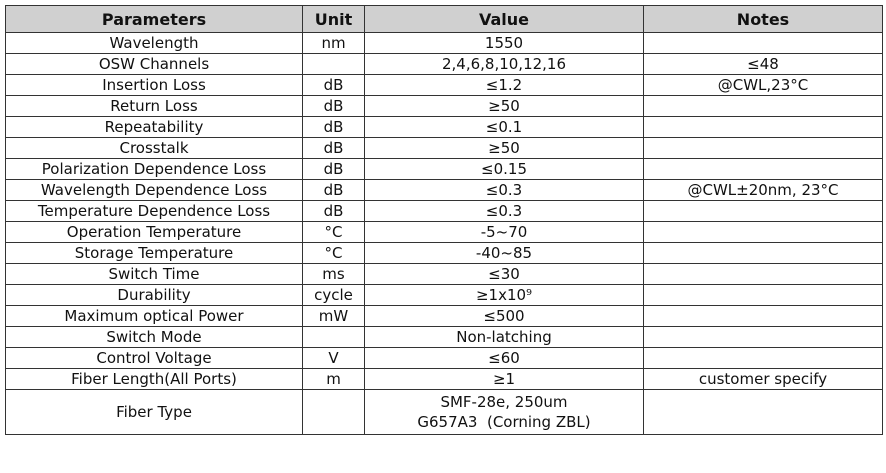  What do you see at coordinates (763, 379) in the screenshot?
I see `cell-notes: customer specify` at bounding box center [763, 379].